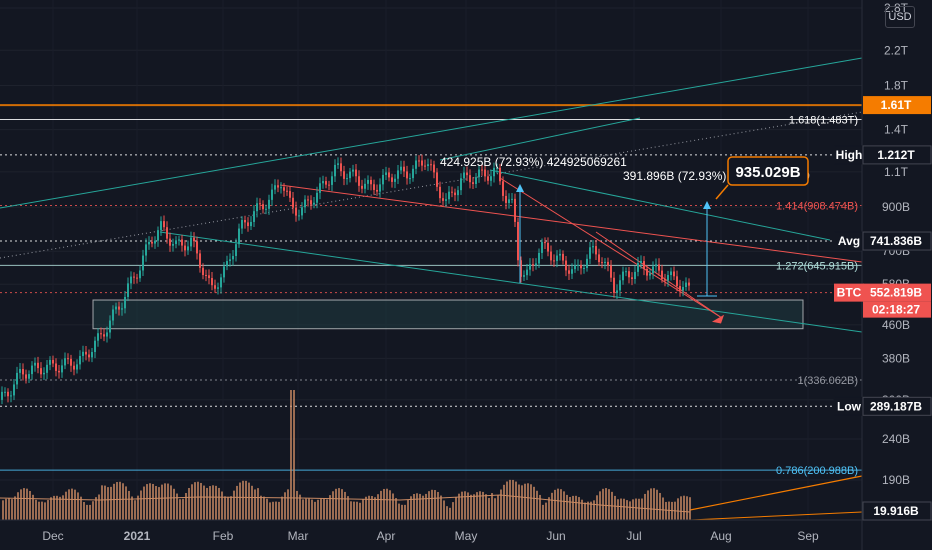 The height and width of the screenshot is (550, 932). Describe the element at coordinates (900, 17) in the screenshot. I see `currency-badge: USD` at that location.